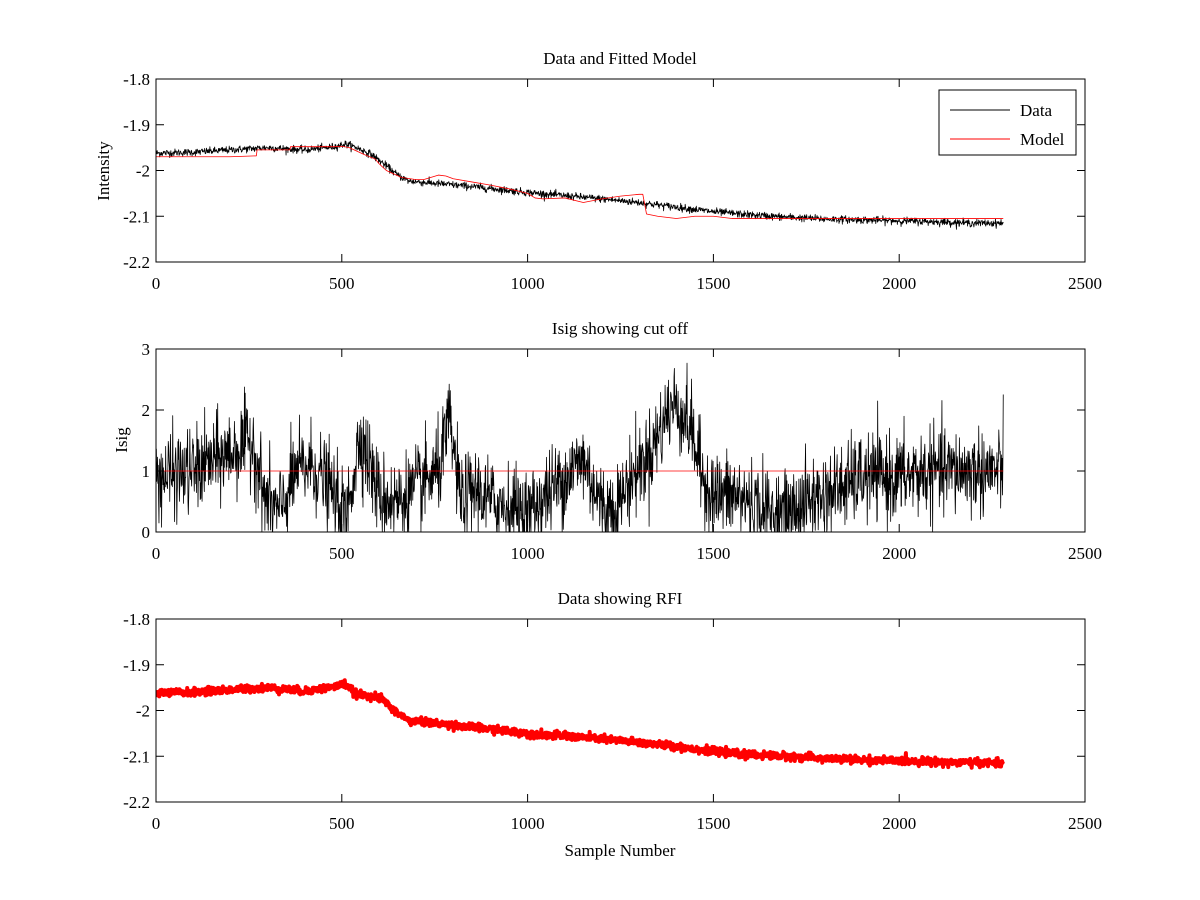 This screenshot has width=1200, height=900. What do you see at coordinates (620, 328) in the screenshot?
I see `chart-title: Isig showing cut off` at bounding box center [620, 328].